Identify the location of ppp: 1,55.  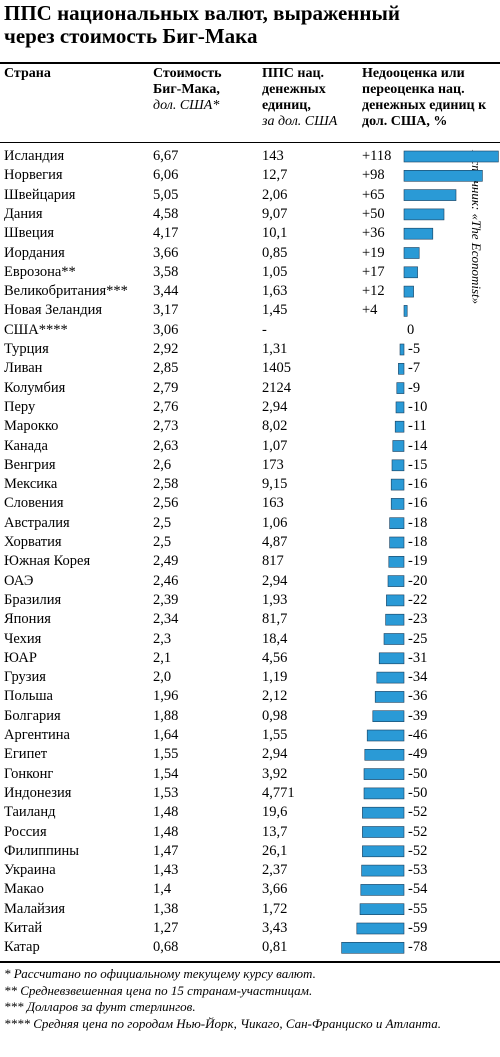
(275, 735).